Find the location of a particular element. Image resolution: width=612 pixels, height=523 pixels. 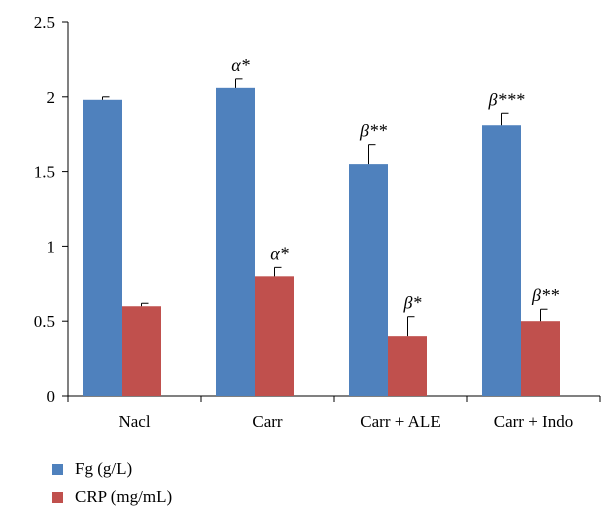

x-tick-label: Carr + Indo is located at coordinates (533, 421).